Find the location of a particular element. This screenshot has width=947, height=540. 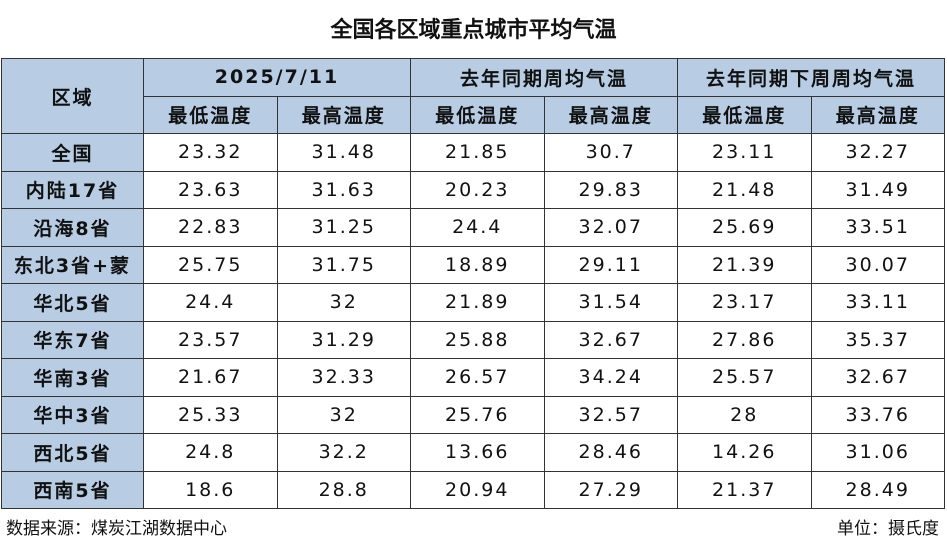

table-row: 华北5省 24.4 32 21.89 31.54 23.17 33.11 is located at coordinates (473, 302).